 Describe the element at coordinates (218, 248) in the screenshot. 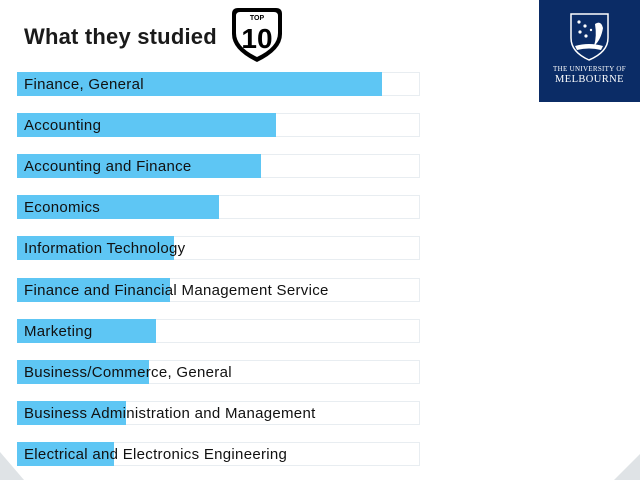

I see `bar-row: Information Technology` at that location.